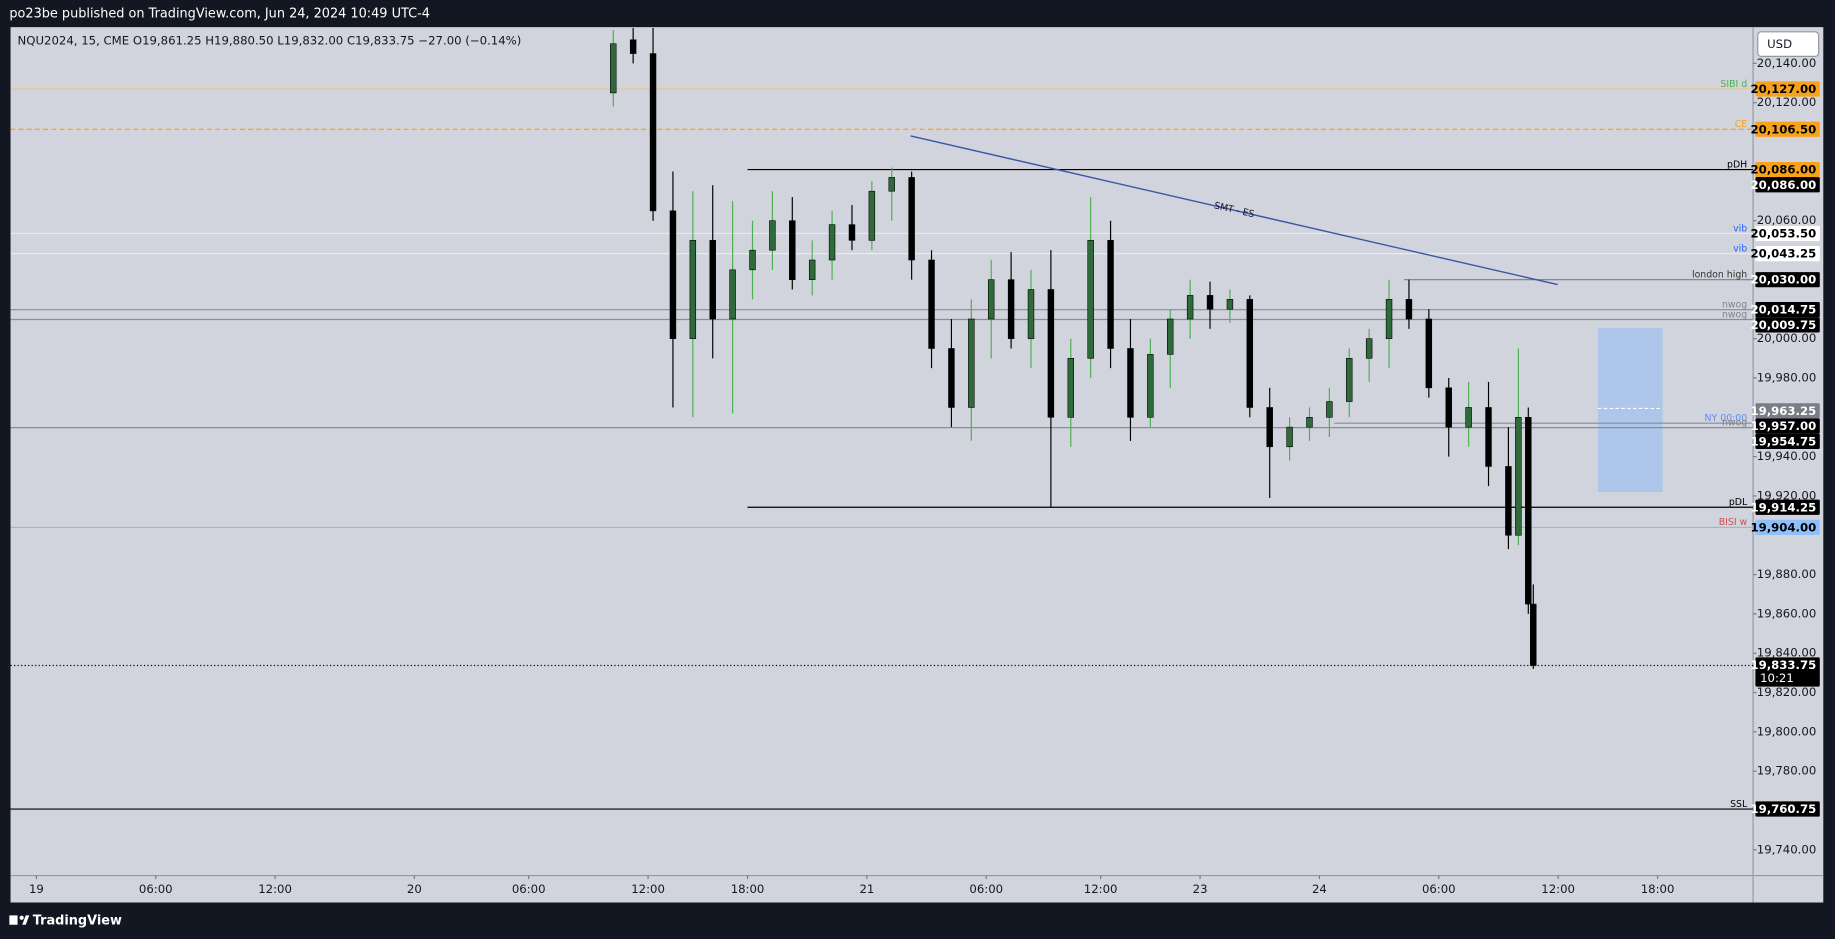  What do you see at coordinates (414, 889) in the screenshot?
I see `x-tick-label: 20` at bounding box center [414, 889].